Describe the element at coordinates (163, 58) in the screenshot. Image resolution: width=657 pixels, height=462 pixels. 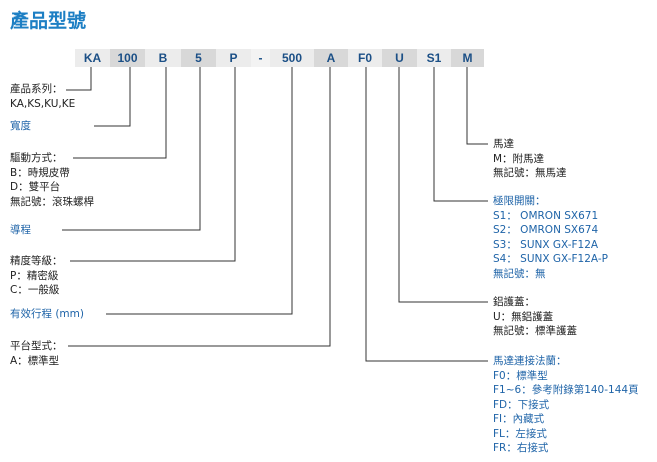
I see `code-segment: B` at that location.